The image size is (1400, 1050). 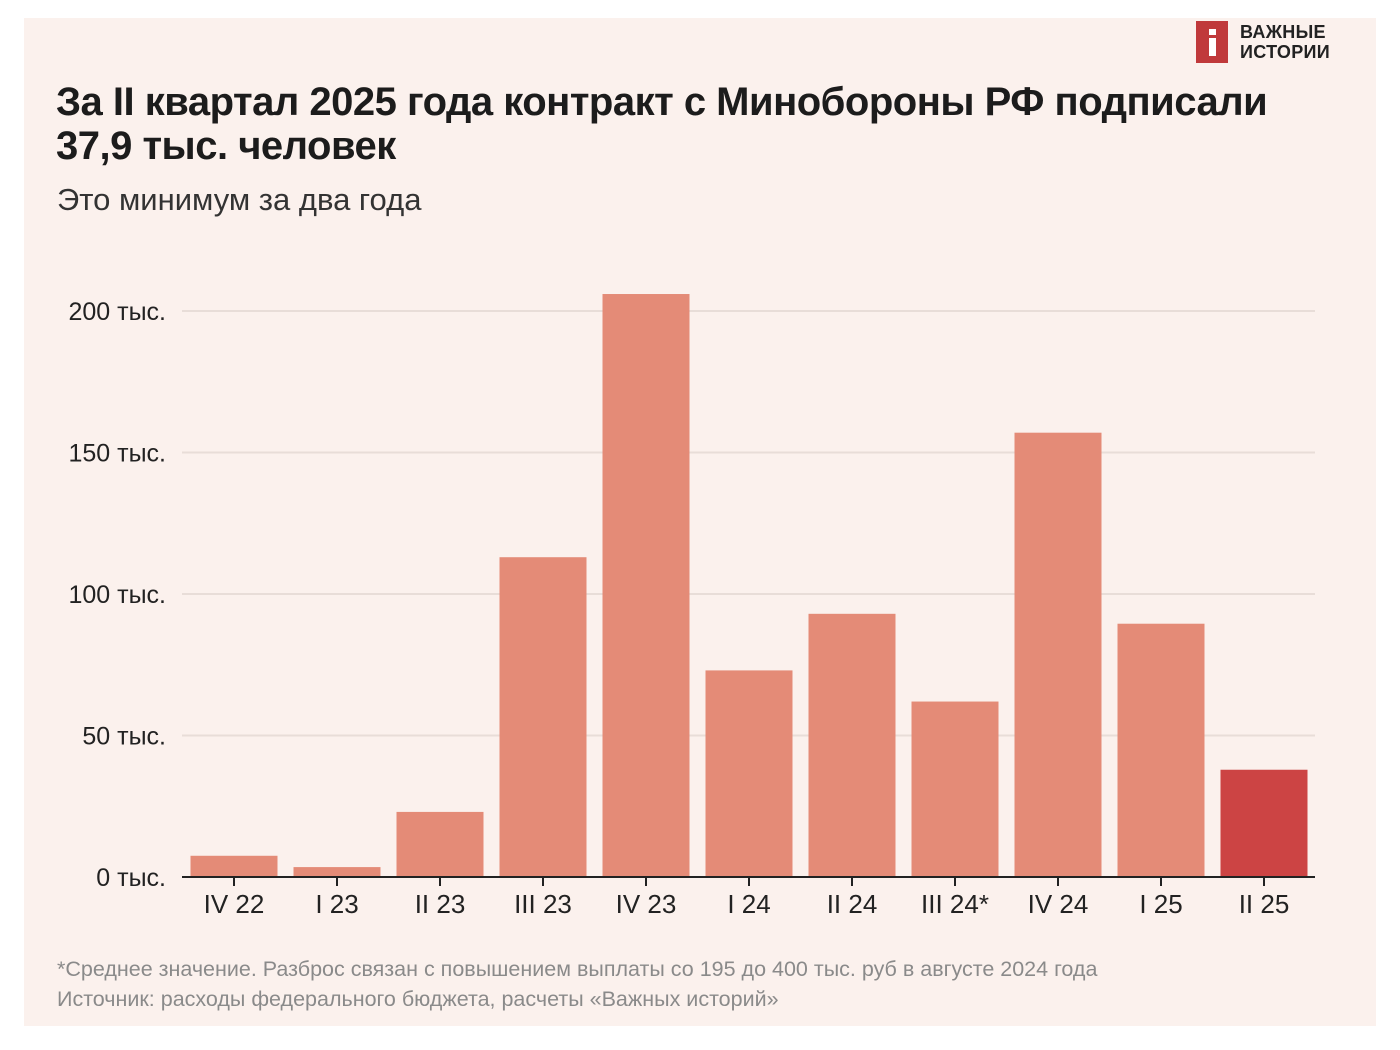 What do you see at coordinates (1283, 32) in the screenshot?
I see `brand-line-1: ВАЖНЫЕ` at bounding box center [1283, 32].